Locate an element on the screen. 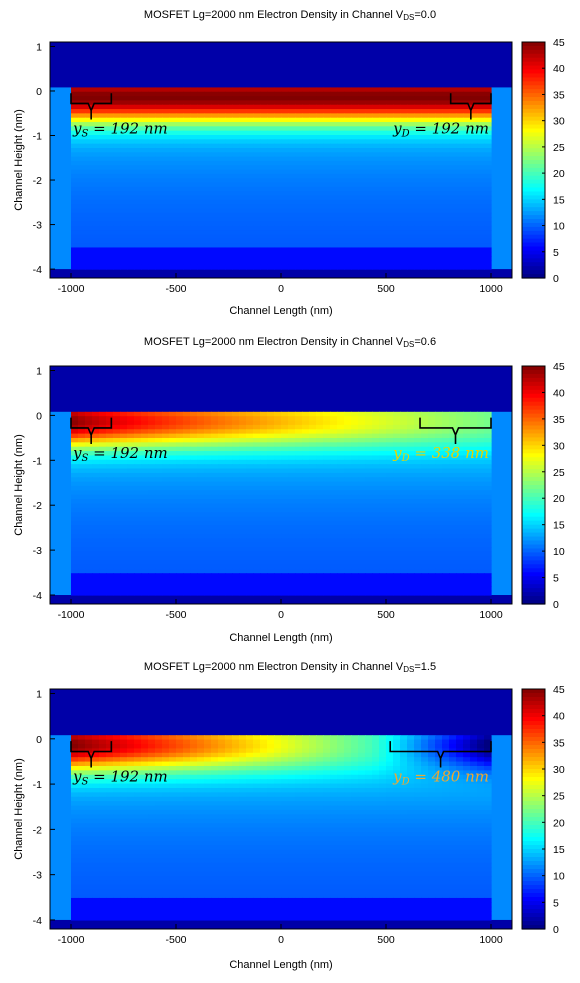 This screenshot has width=580, height=983. annotation-label: yD = 192 nm is located at coordinates (440, 129).